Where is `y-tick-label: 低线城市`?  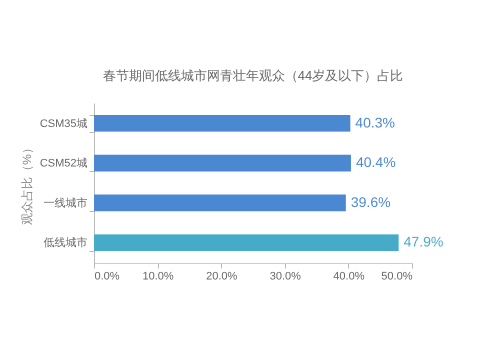 y-tick-label: 低线城市 is located at coordinates (66, 243).